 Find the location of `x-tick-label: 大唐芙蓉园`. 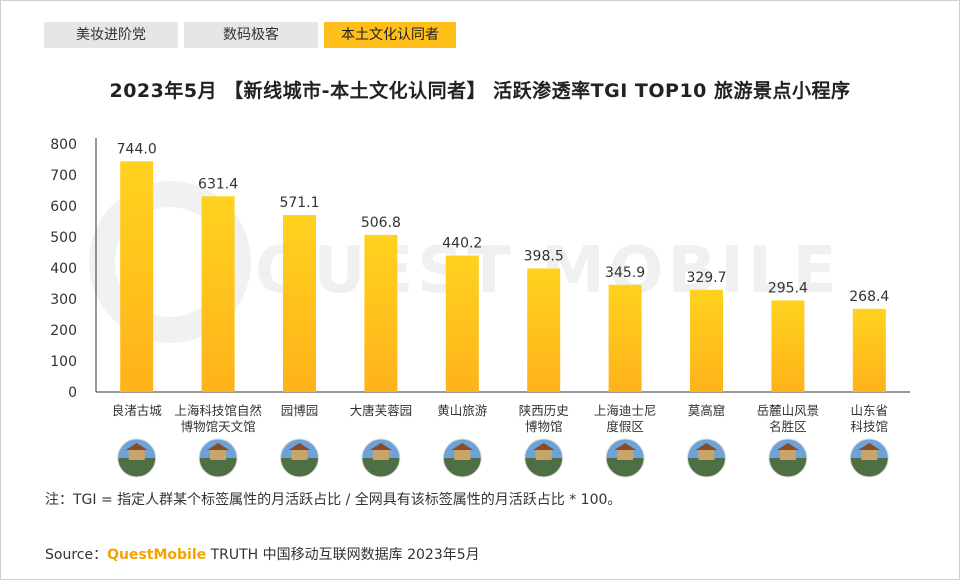

x-tick-label: 大唐芙蓉园 is located at coordinates (381, 410).